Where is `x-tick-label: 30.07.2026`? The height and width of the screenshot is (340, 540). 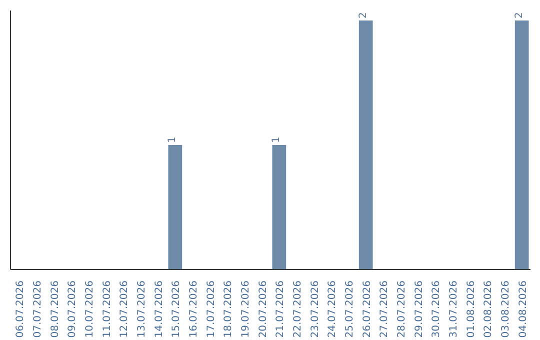
x-tick-label: 30.07.2026 is located at coordinates (436, 309).